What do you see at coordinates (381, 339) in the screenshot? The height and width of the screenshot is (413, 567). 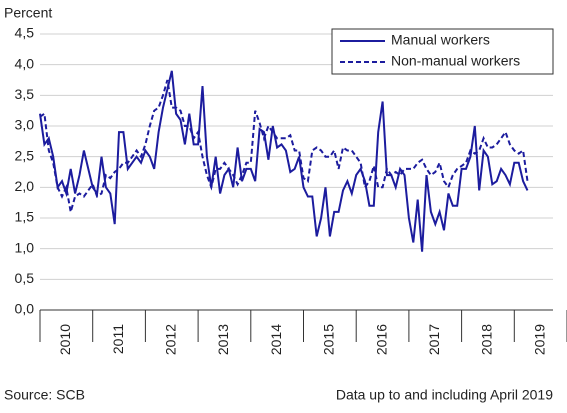 I see `x-tick-label: 2016` at bounding box center [381, 339].